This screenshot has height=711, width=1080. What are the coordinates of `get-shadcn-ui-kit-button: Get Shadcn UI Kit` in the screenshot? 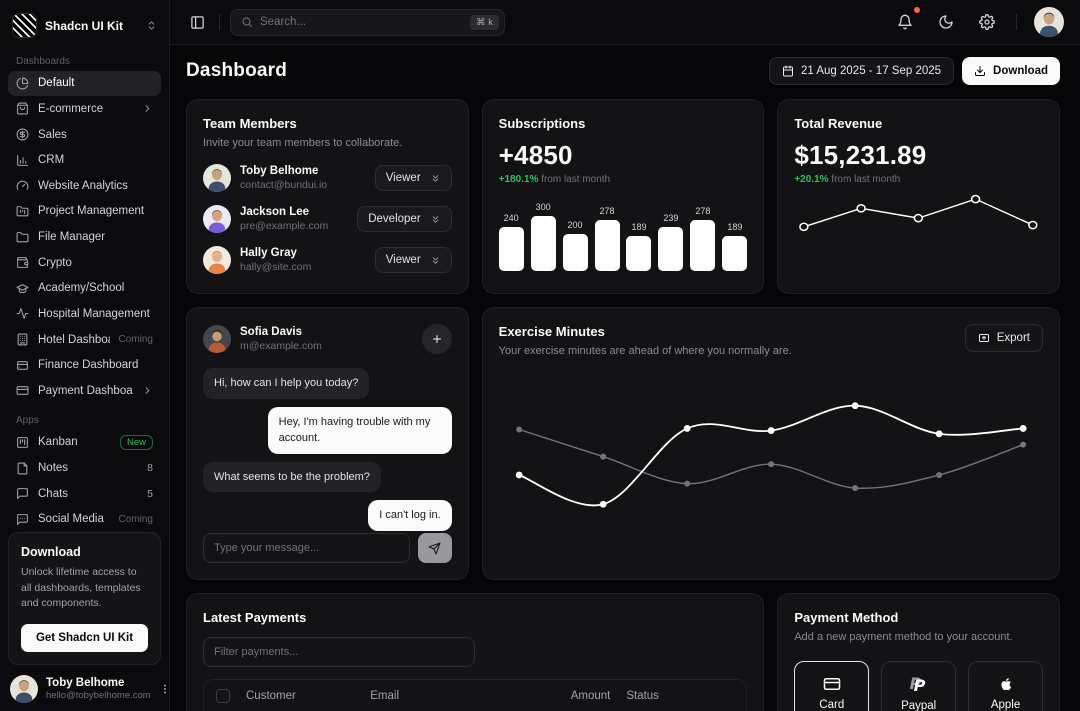 It's located at (84, 638).